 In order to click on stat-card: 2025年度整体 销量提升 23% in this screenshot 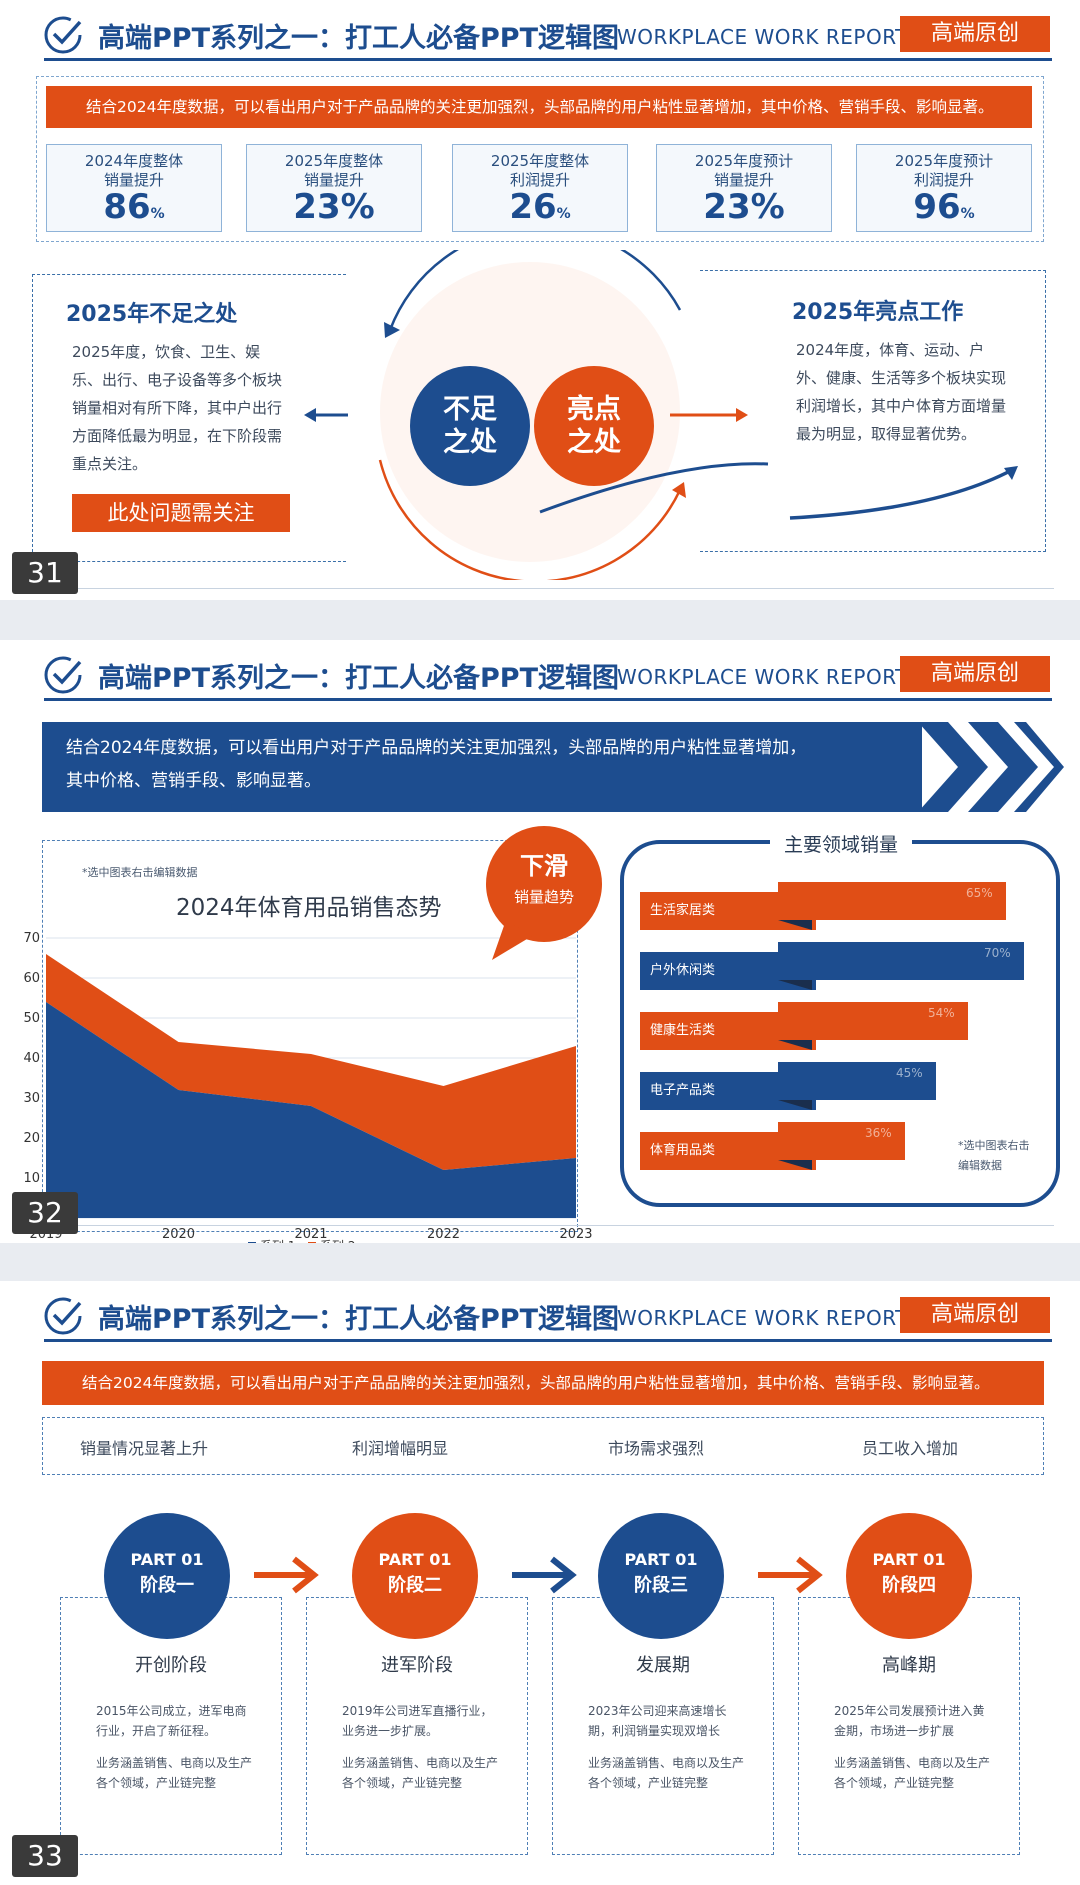, I will do `click(334, 188)`.